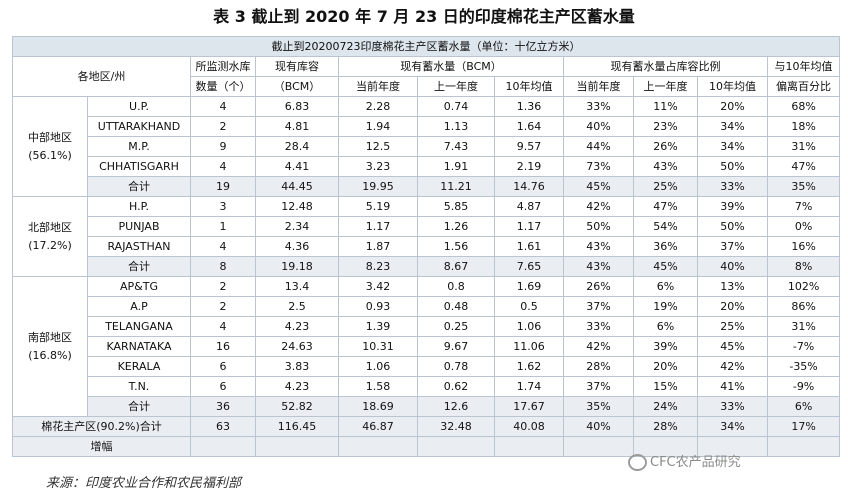 Image resolution: width=848 pixels, height=496 pixels. Describe the element at coordinates (732, 286) in the screenshot. I see `table-cell: 13%` at that location.